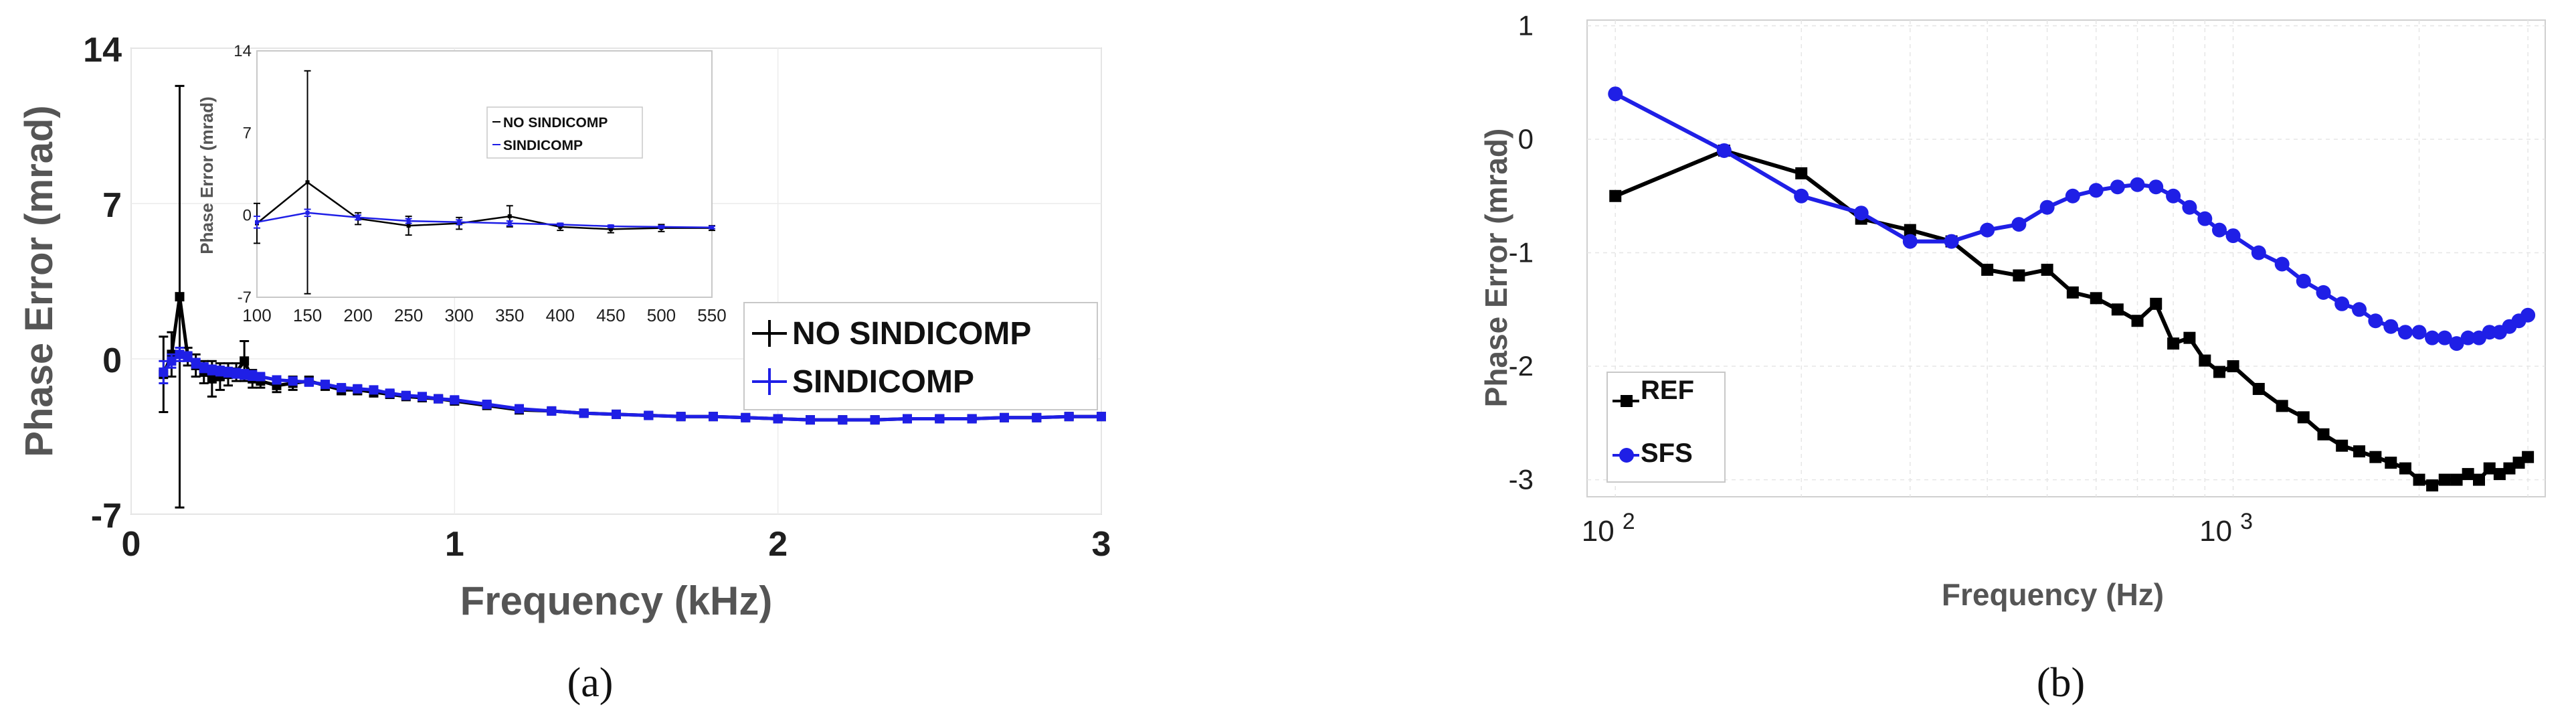 Image resolution: width=2576 pixels, height=713 pixels. Describe the element at coordinates (2246, 521) in the screenshot. I see `panel-b-x-tick-exponent: 3` at that location.